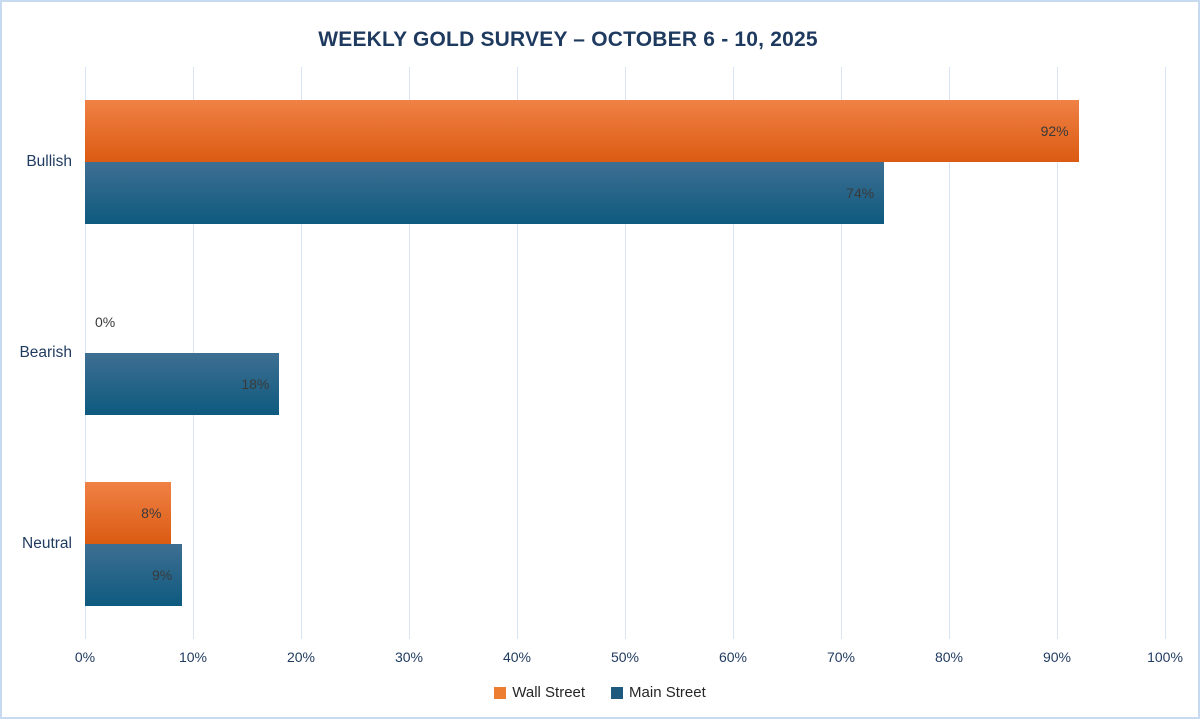 This screenshot has width=1200, height=719. I want to click on legend-label: Wall Street, so click(549, 692).